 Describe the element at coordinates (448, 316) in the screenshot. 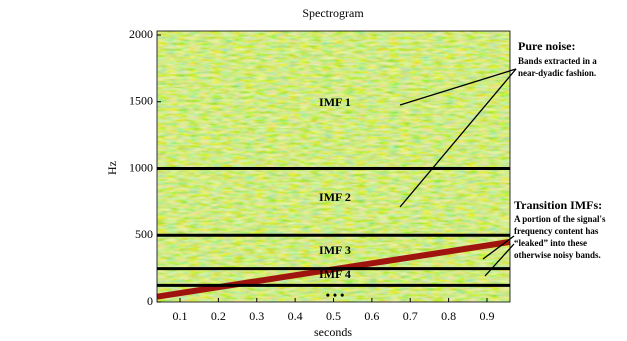

I see `x-tick-label: 0.8` at that location.